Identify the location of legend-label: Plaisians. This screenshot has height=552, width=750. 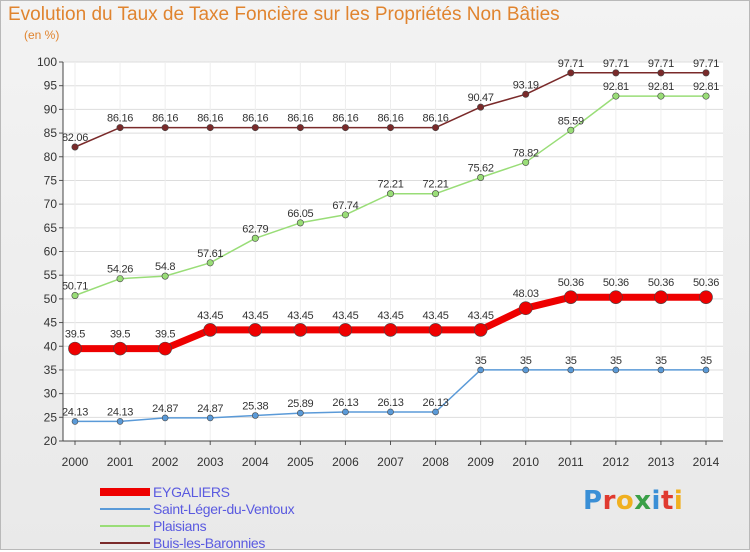
(180, 526).